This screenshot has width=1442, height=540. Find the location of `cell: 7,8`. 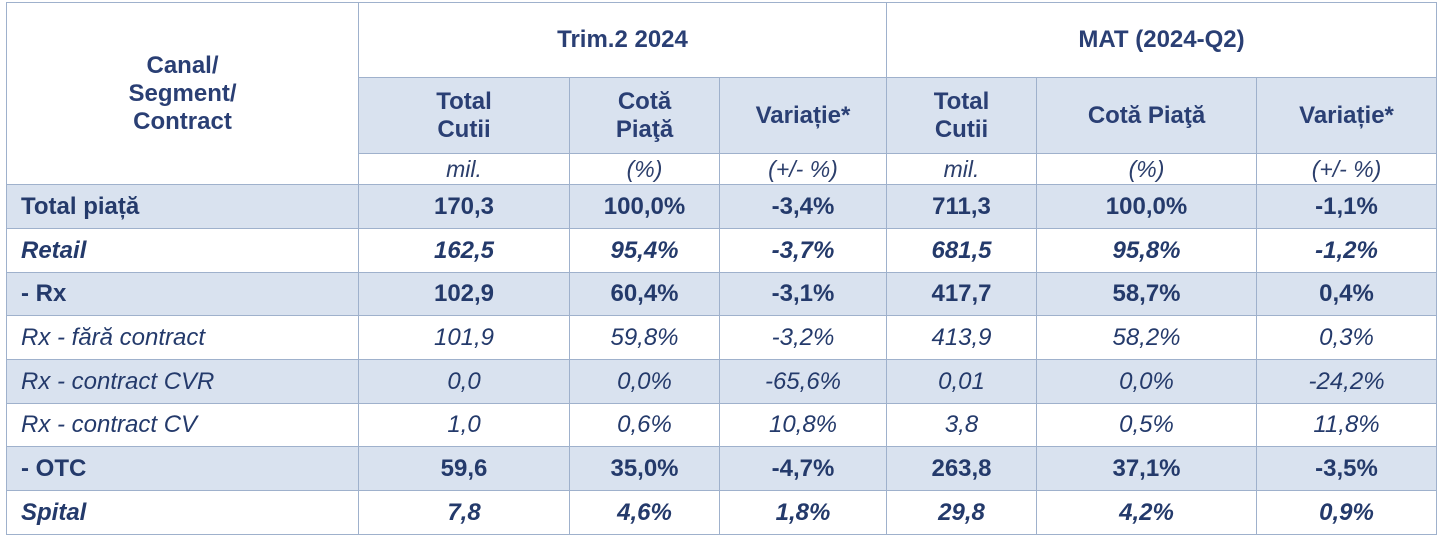

cell: 7,8 is located at coordinates (464, 512).